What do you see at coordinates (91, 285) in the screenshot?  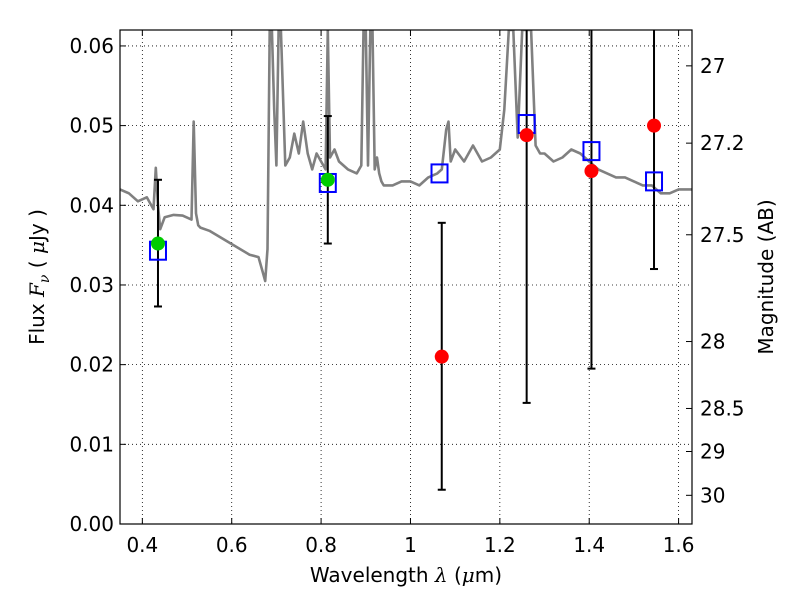 I see `y-tick-label: 0.03` at bounding box center [91, 285].